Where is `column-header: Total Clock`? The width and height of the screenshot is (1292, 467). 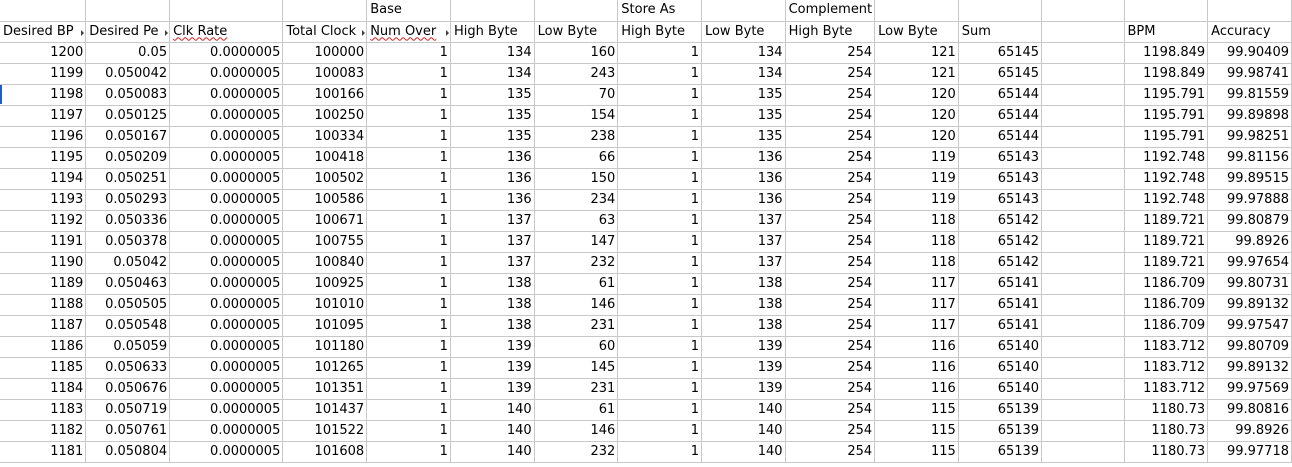
column-header: Total Clock is located at coordinates (325, 32).